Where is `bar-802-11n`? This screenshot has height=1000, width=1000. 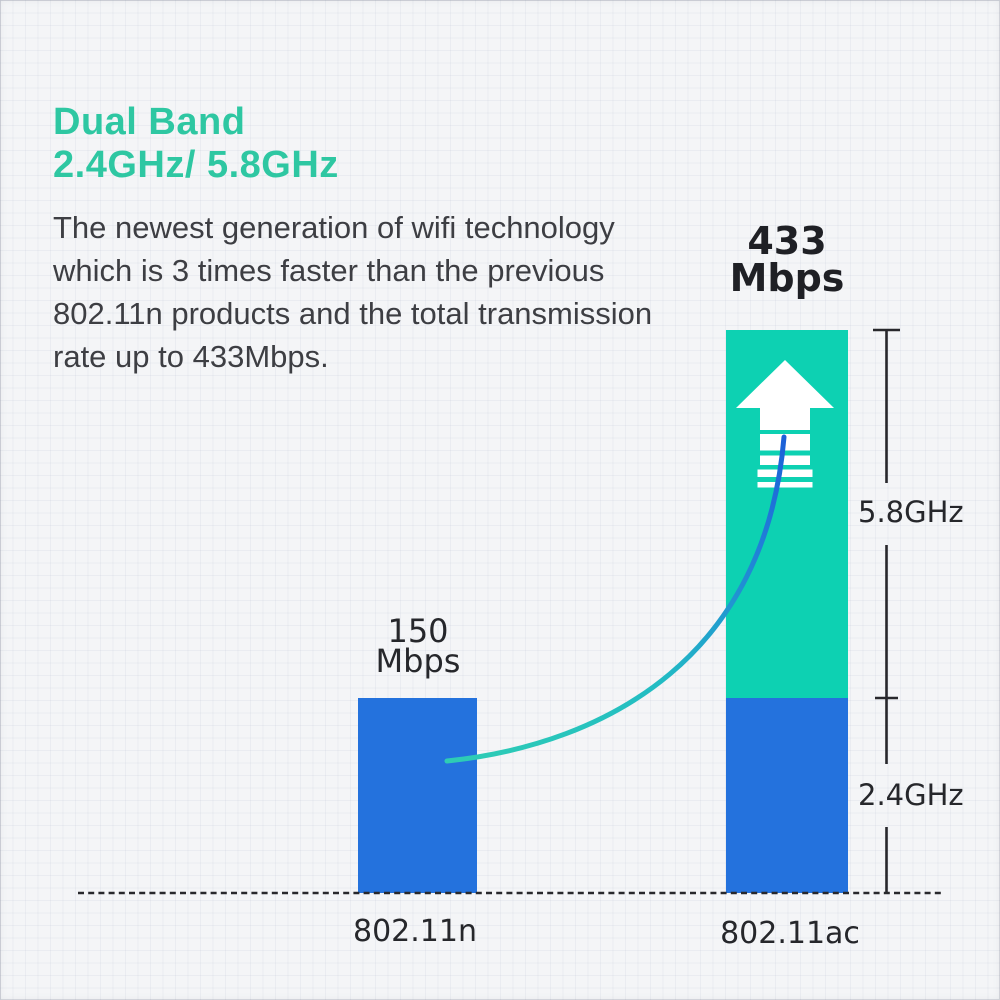
bar-802-11n is located at coordinates (417, 795).